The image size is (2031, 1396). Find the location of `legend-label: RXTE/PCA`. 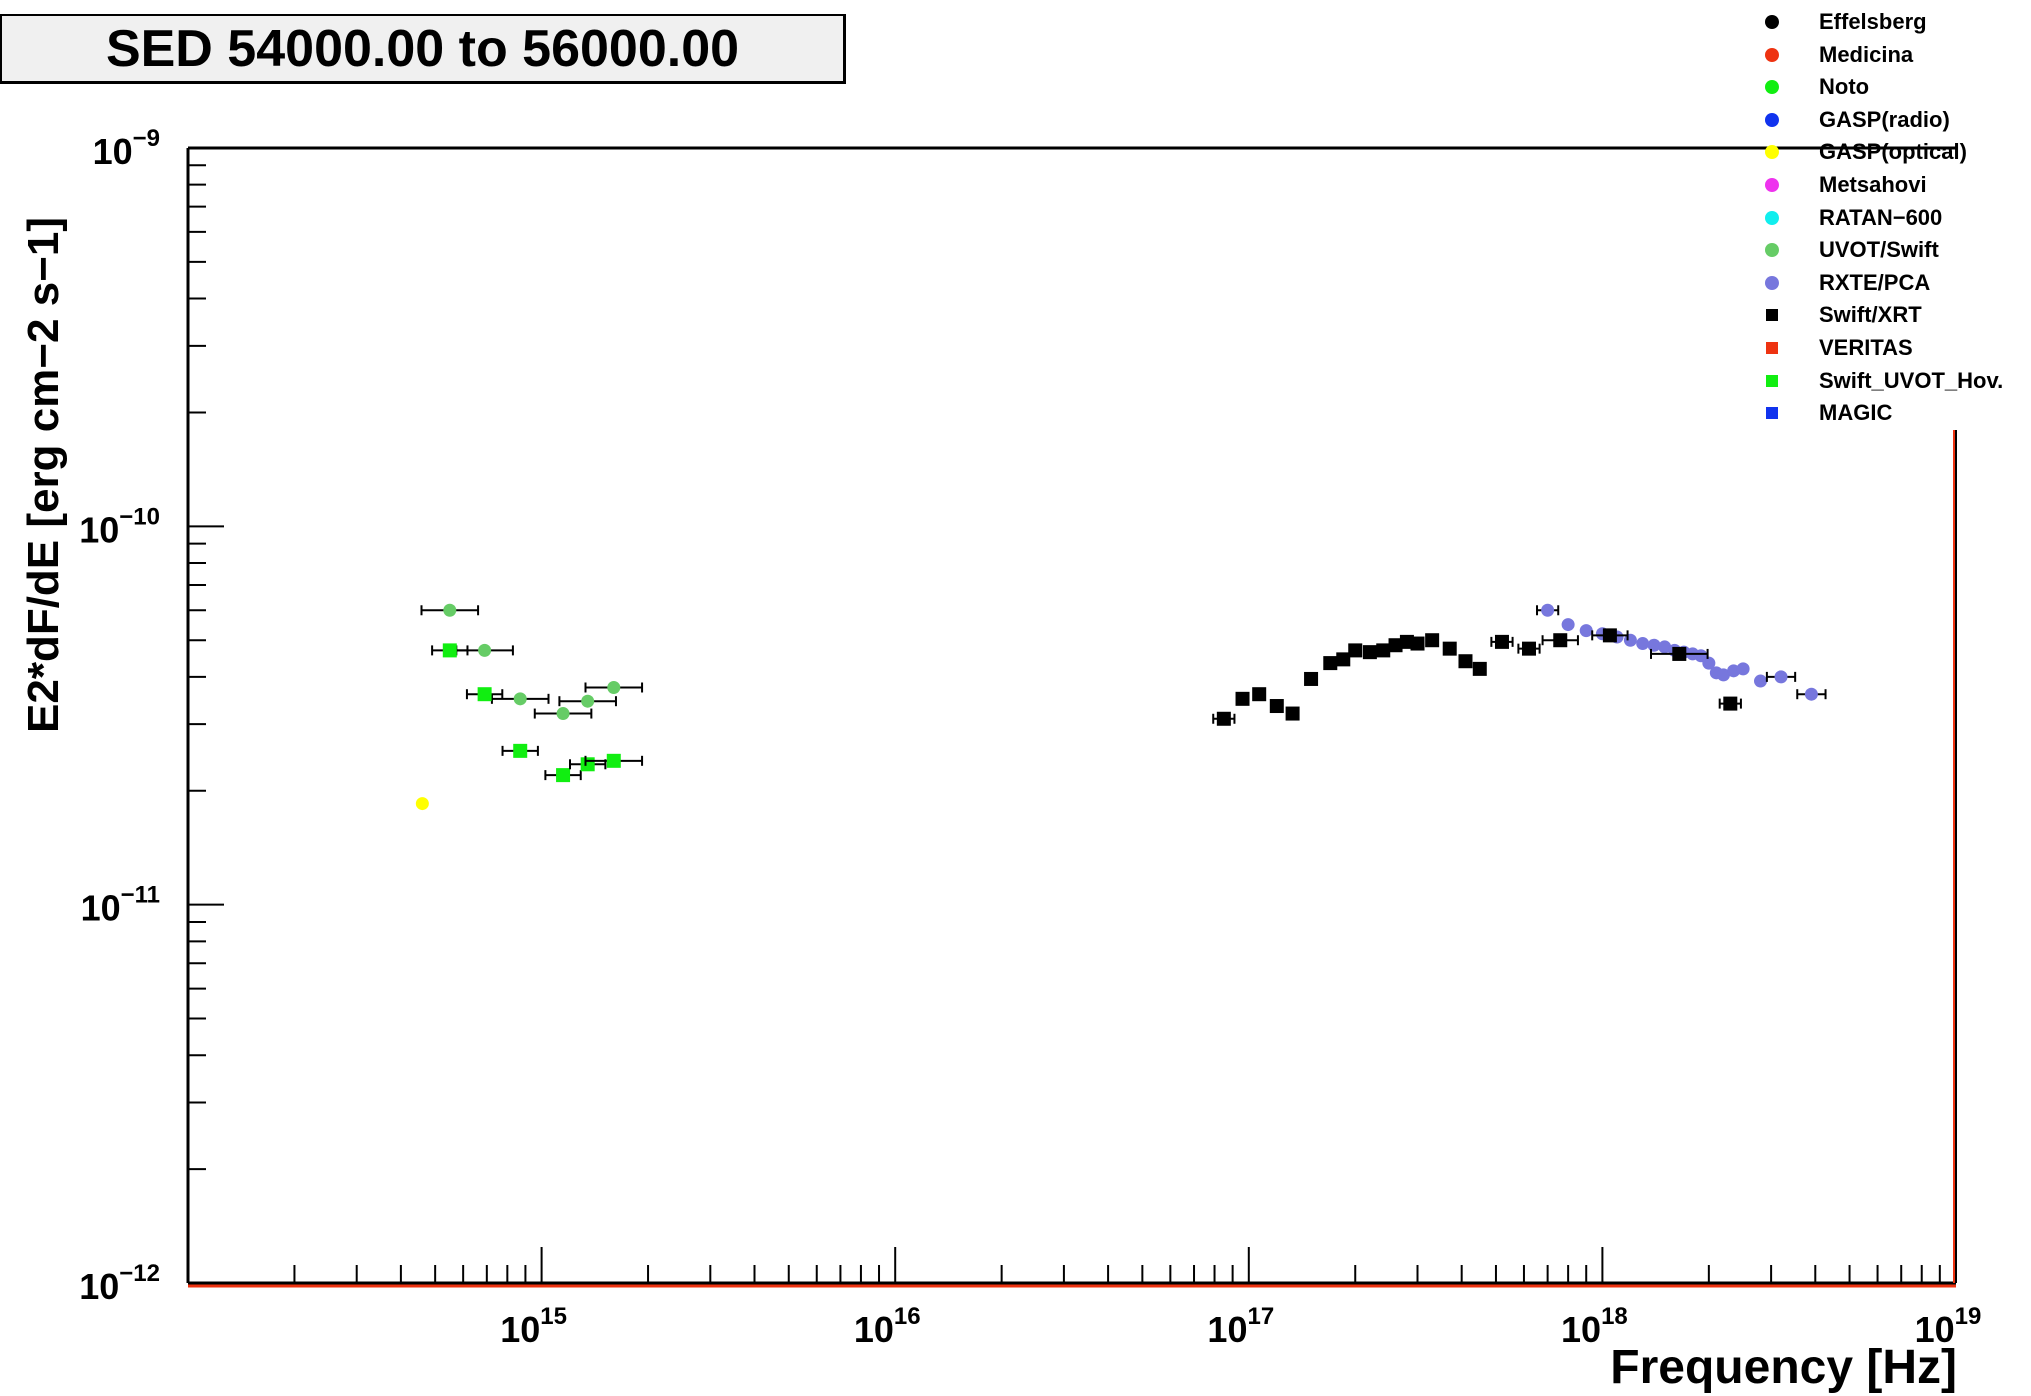

legend-label: RXTE/PCA is located at coordinates (1875, 282).